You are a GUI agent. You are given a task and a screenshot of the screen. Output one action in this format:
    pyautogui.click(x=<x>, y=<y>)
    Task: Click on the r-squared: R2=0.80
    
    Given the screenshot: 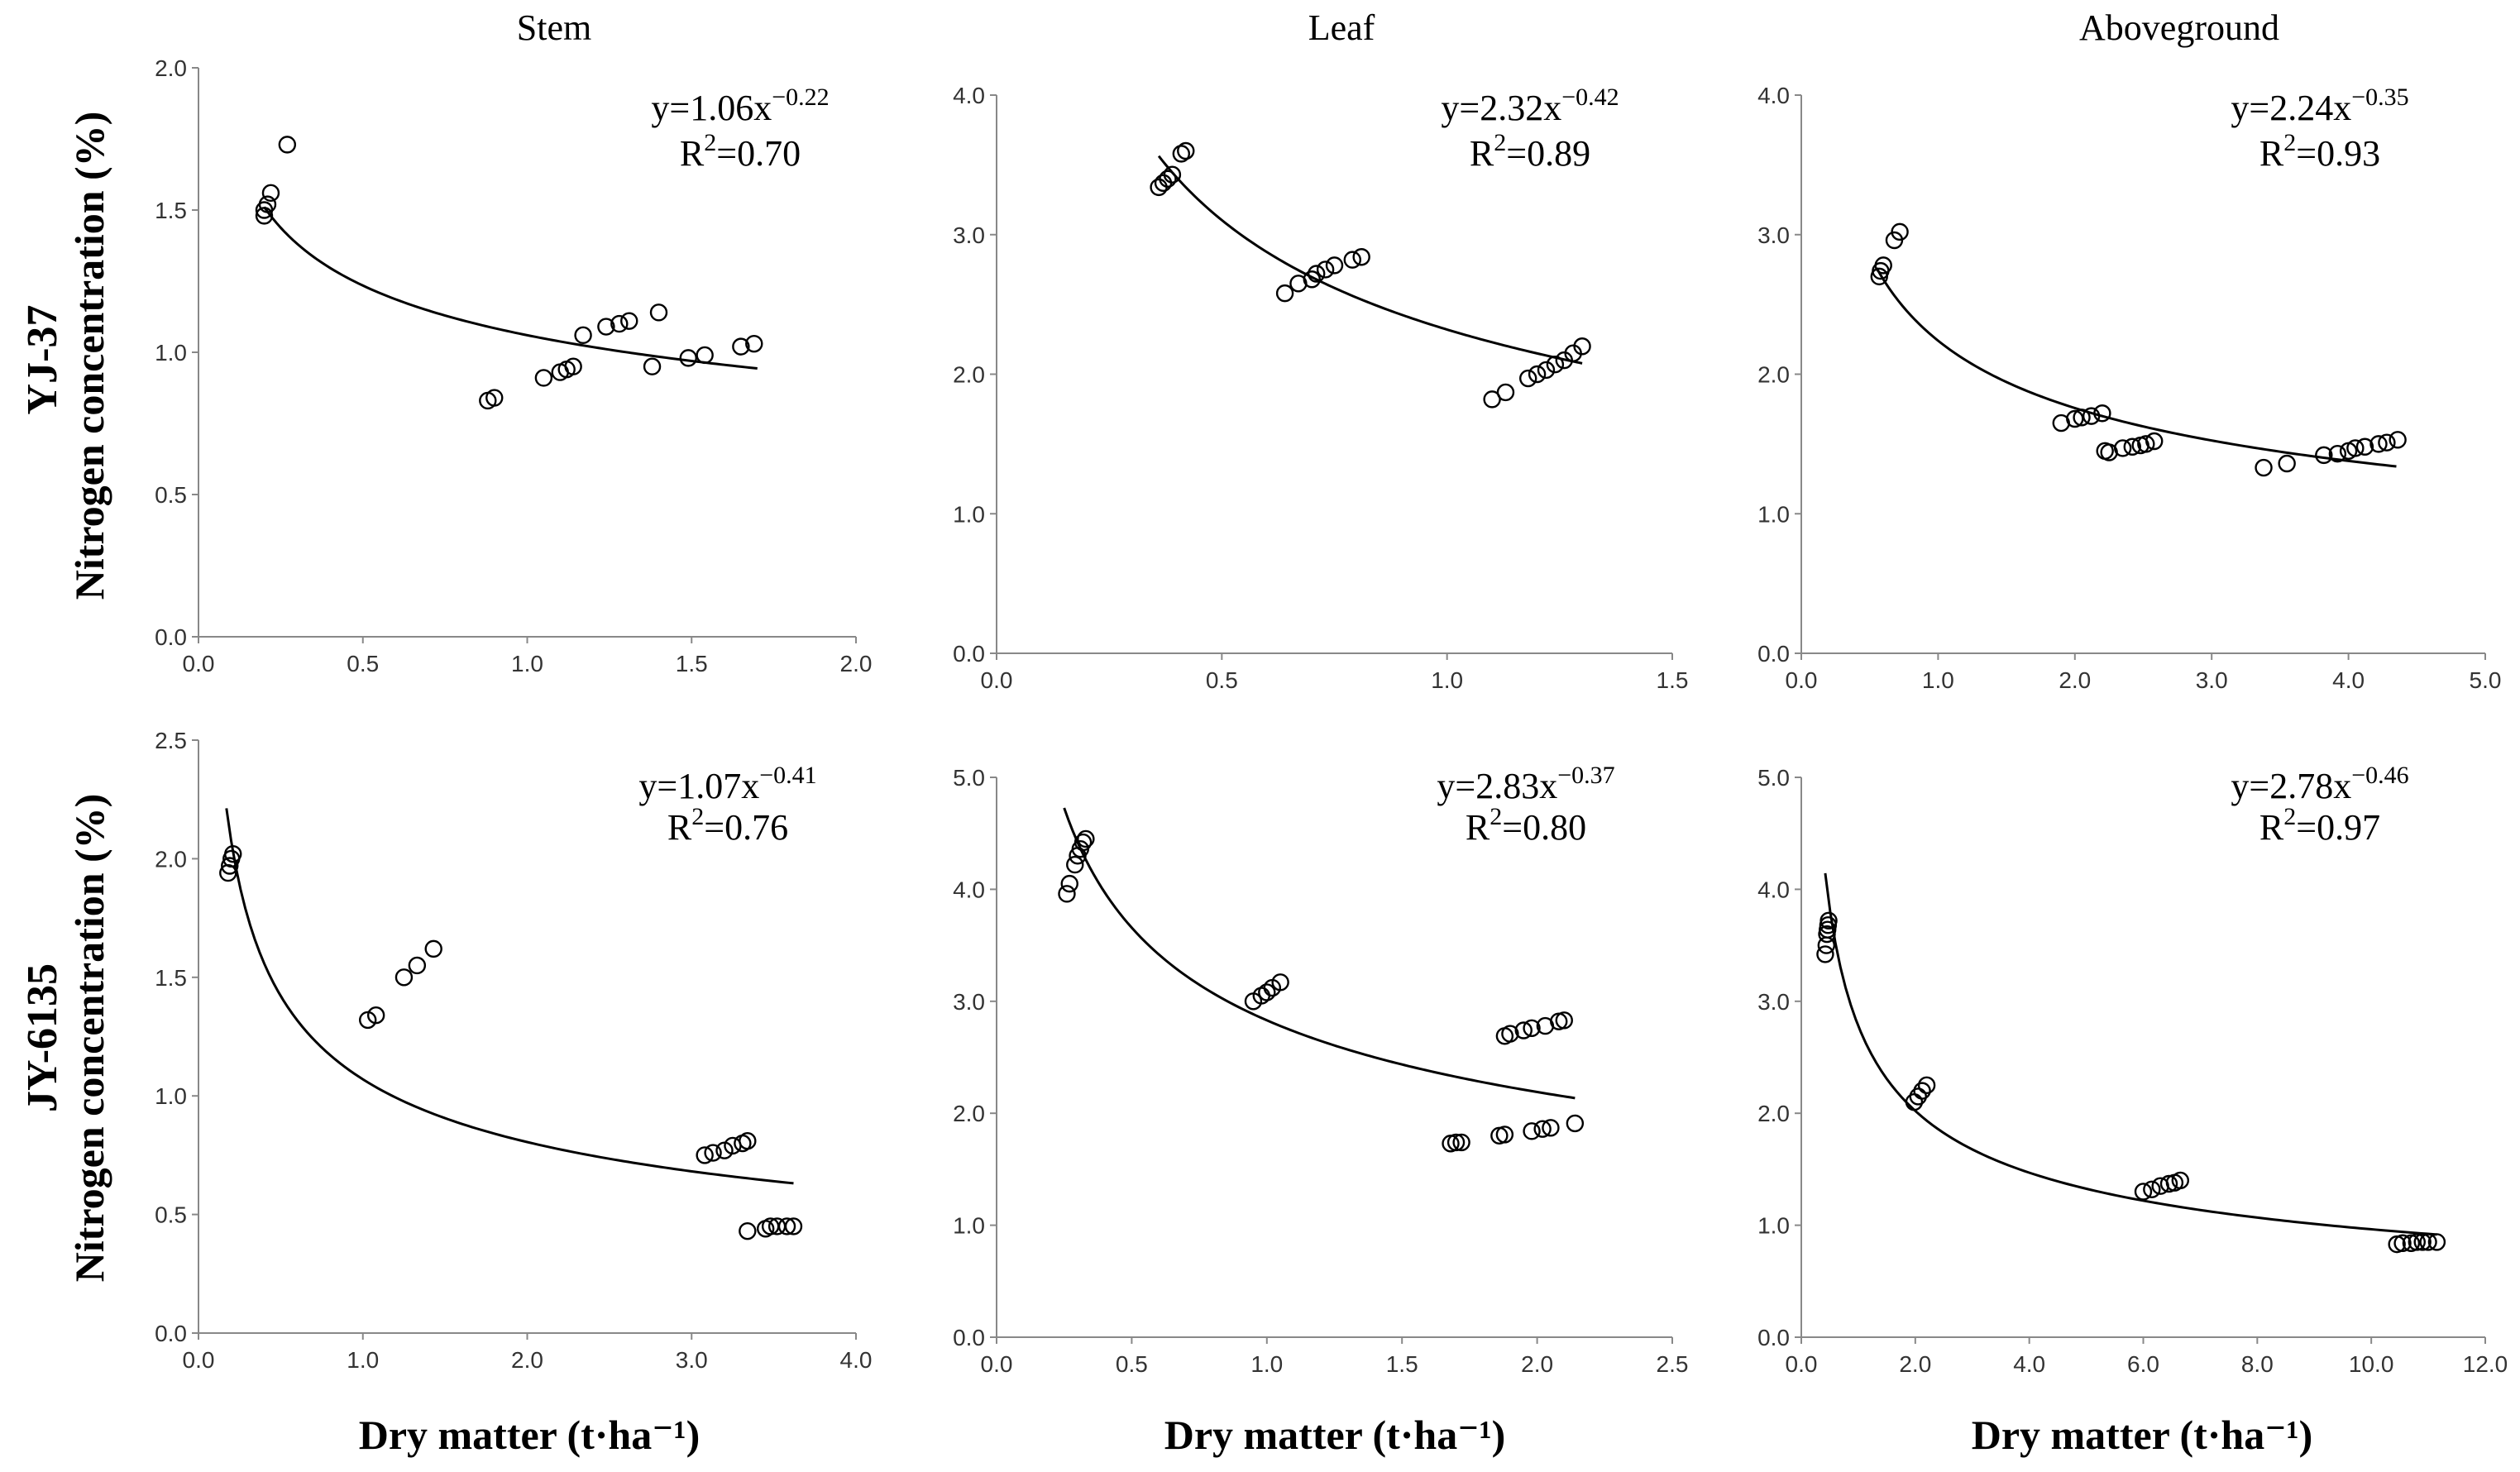 What is the action you would take?
    pyautogui.click(x=1526, y=825)
    